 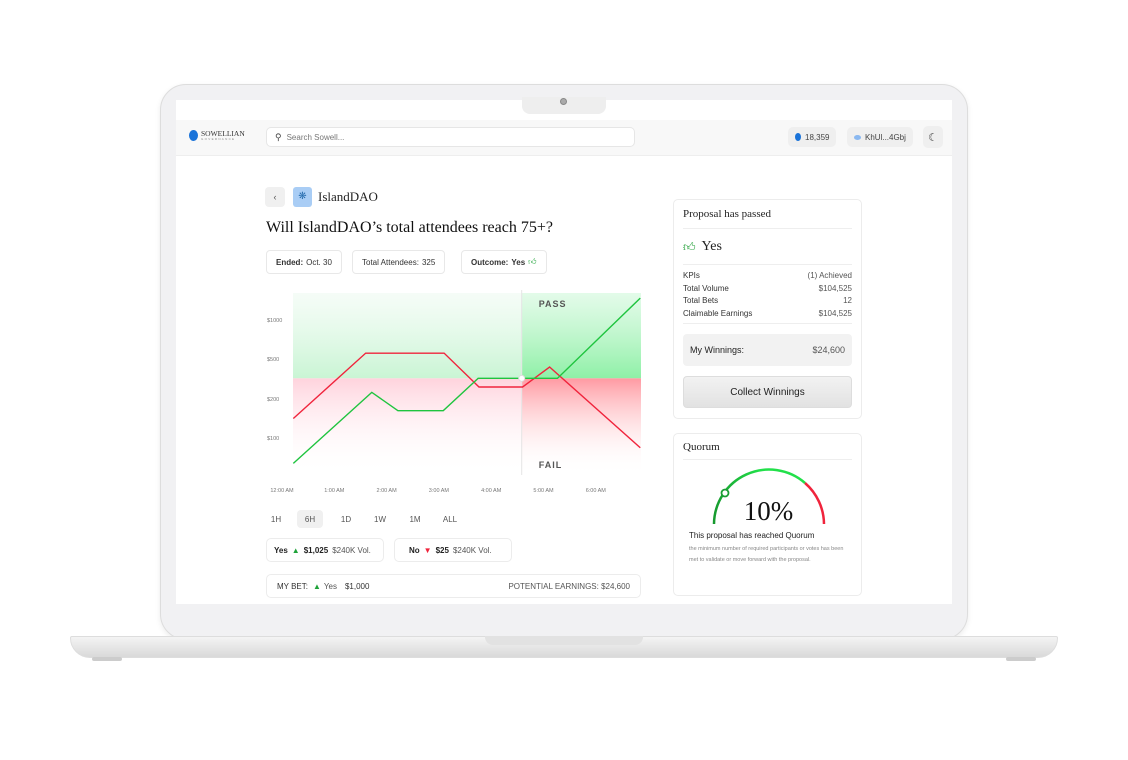 What do you see at coordinates (767, 450) in the screenshot?
I see `quorum-title: Quorum` at bounding box center [767, 450].